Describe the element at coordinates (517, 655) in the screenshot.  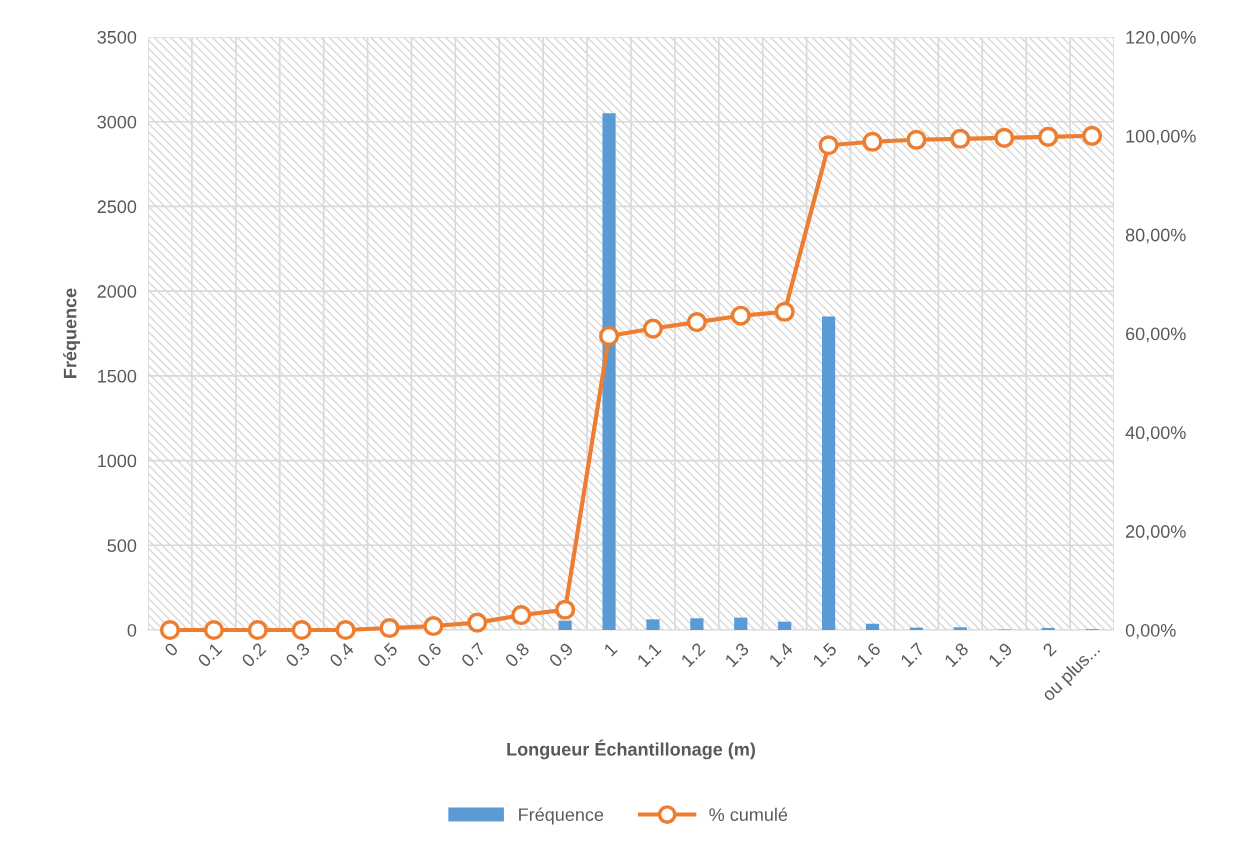
I see `x-tick-label: 0.8` at that location.